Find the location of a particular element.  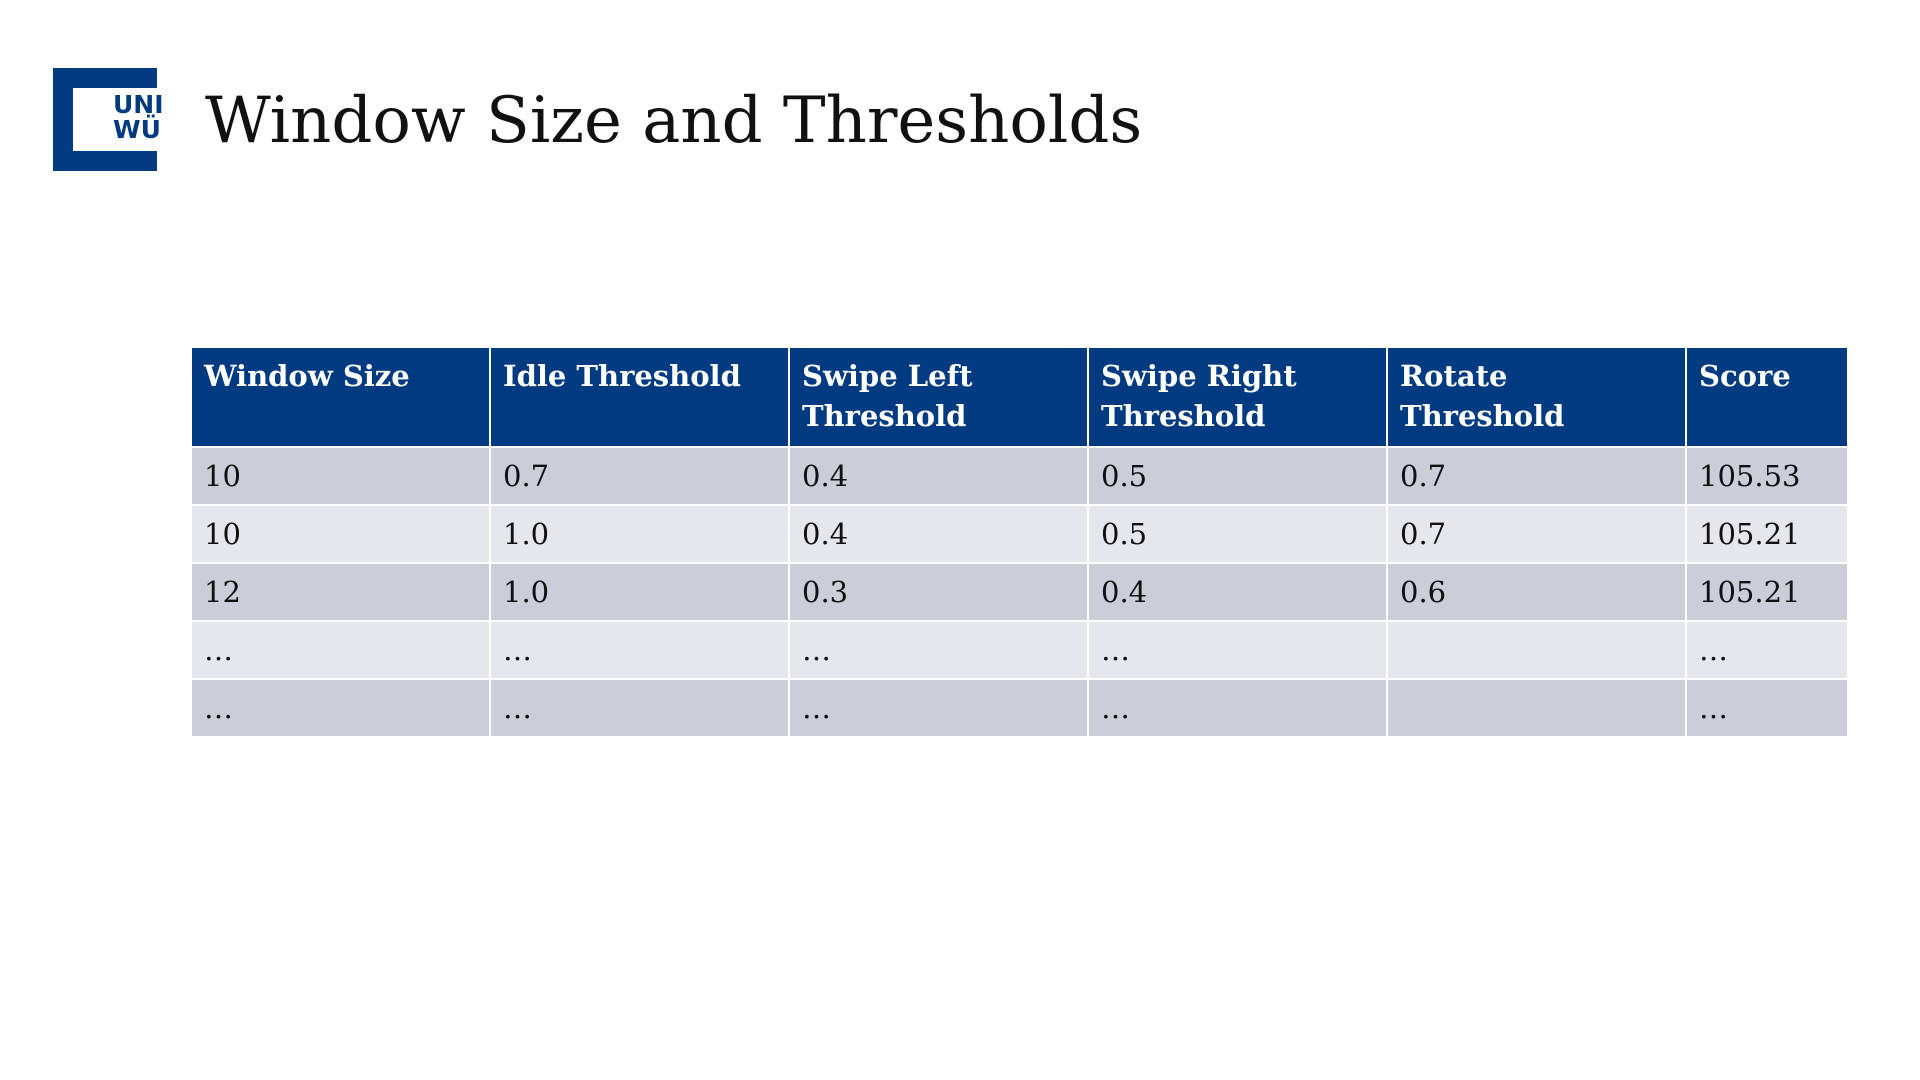

cell-rotate-threshold: 0.6 is located at coordinates (1536, 592).